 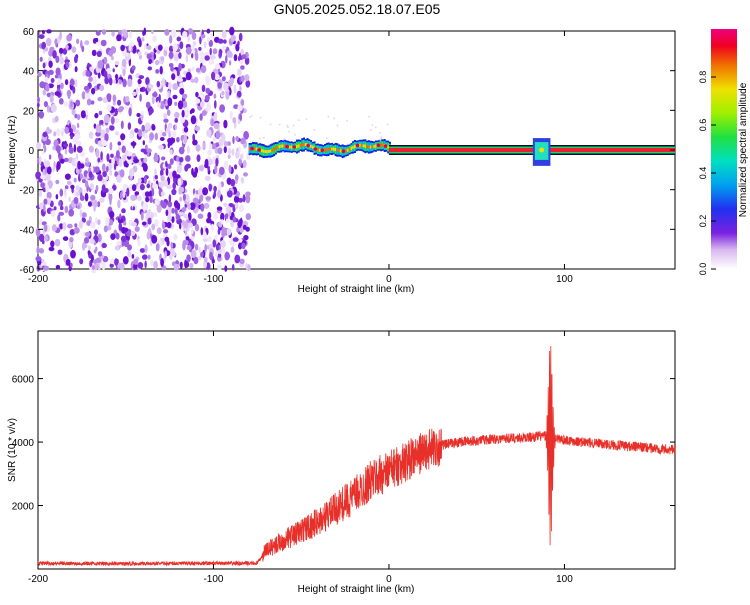 I want to click on snr-xtick-label: -100, so click(x=213, y=579).